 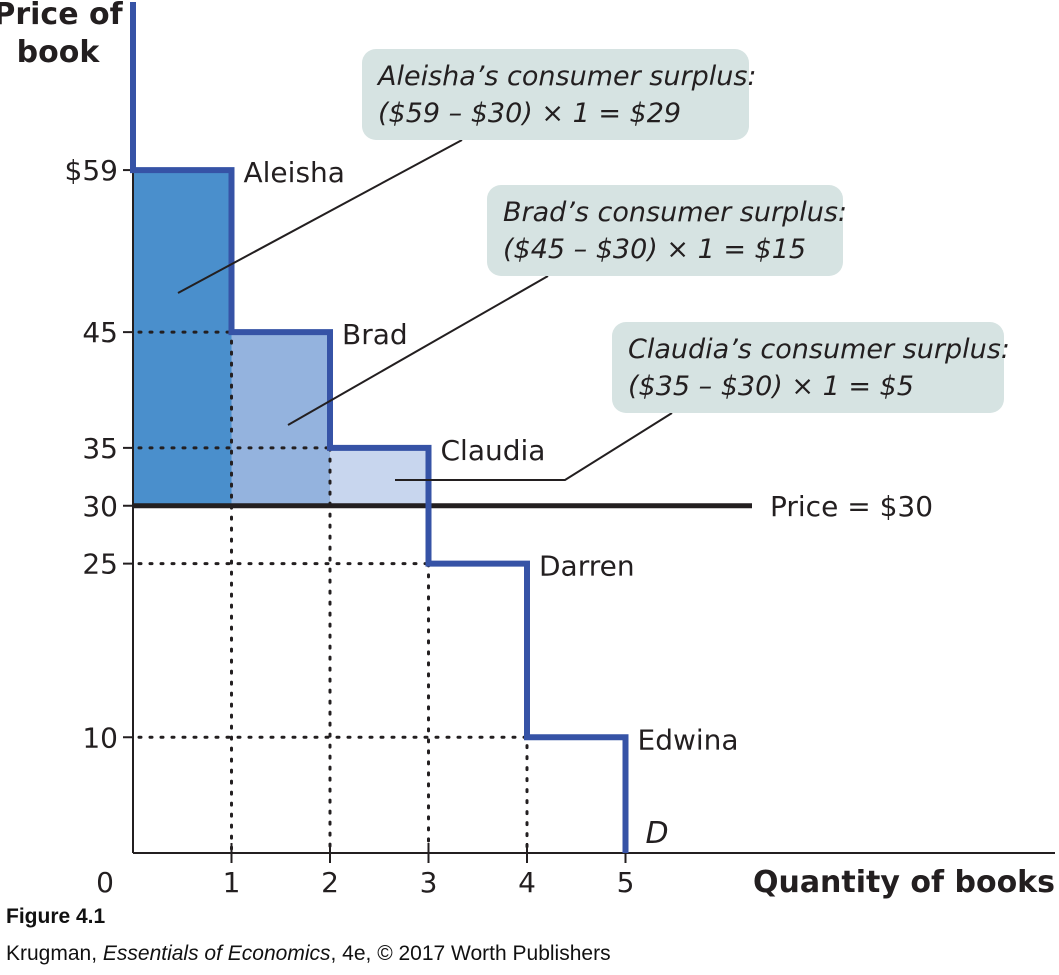 What do you see at coordinates (819, 349) in the screenshot?
I see `callout-title-claudia: Claudia’s consumer surplus:` at bounding box center [819, 349].